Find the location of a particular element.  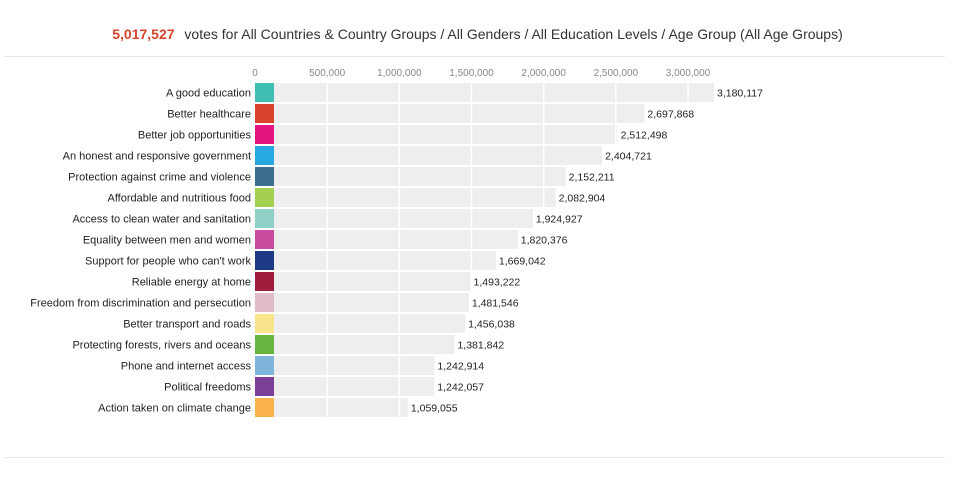

bar-row: Better healthcare is located at coordinates (406, 113).